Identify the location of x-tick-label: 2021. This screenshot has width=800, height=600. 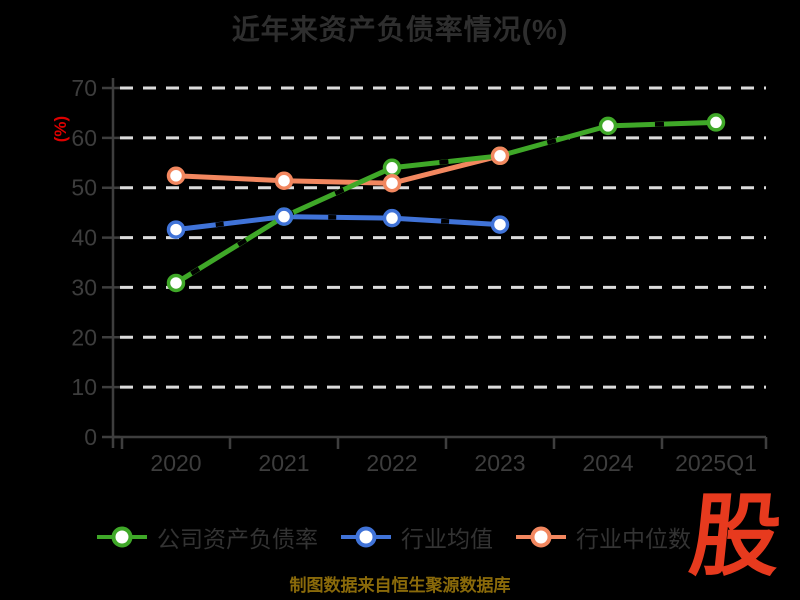
(283, 463).